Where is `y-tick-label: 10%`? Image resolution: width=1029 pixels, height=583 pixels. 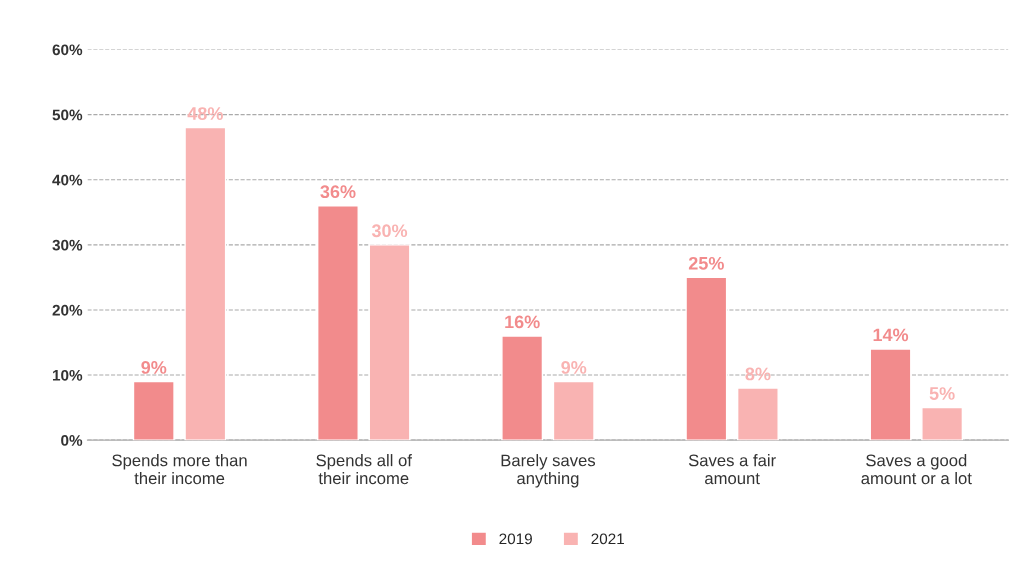 y-tick-label: 10% is located at coordinates (67, 375).